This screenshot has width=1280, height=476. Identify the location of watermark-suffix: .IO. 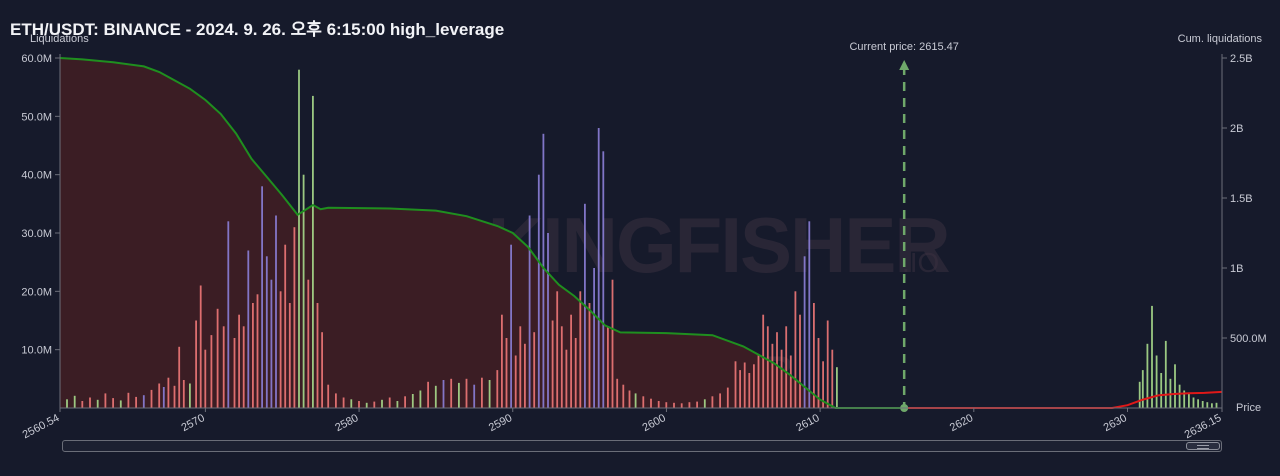
(920, 262).